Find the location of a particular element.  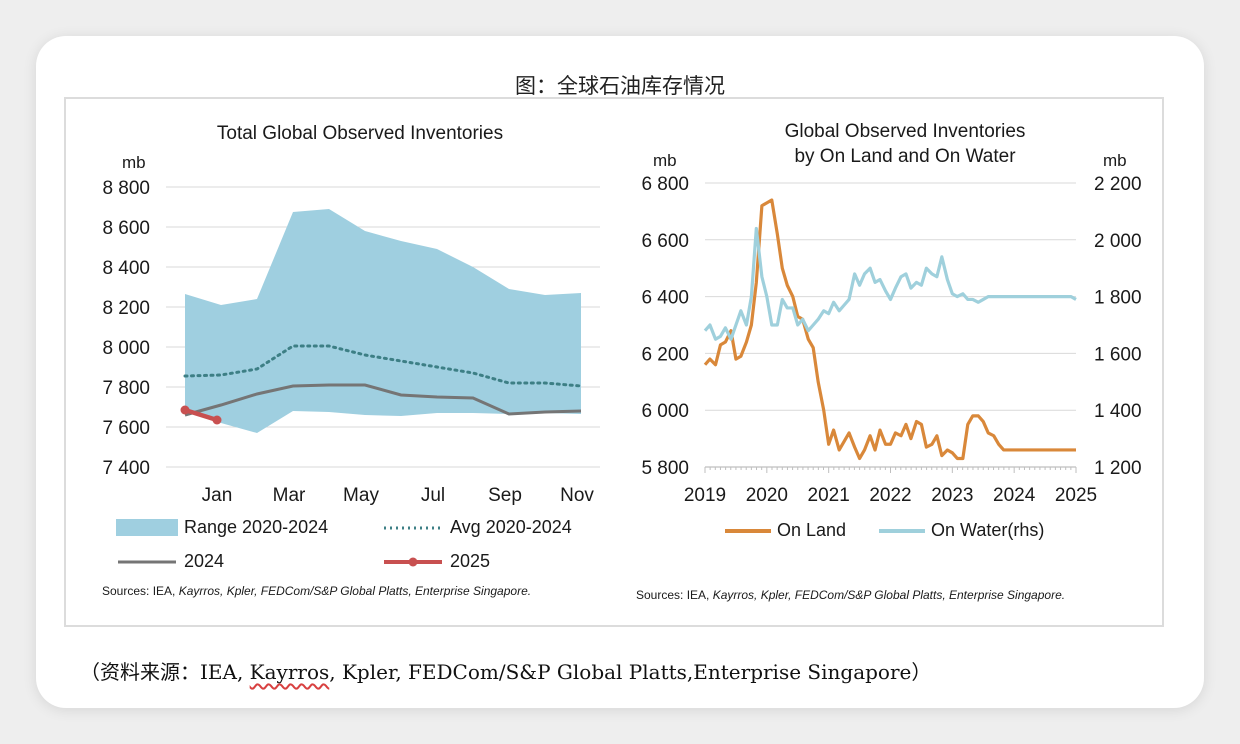

legend-on-land-label: On Land is located at coordinates (812, 530).